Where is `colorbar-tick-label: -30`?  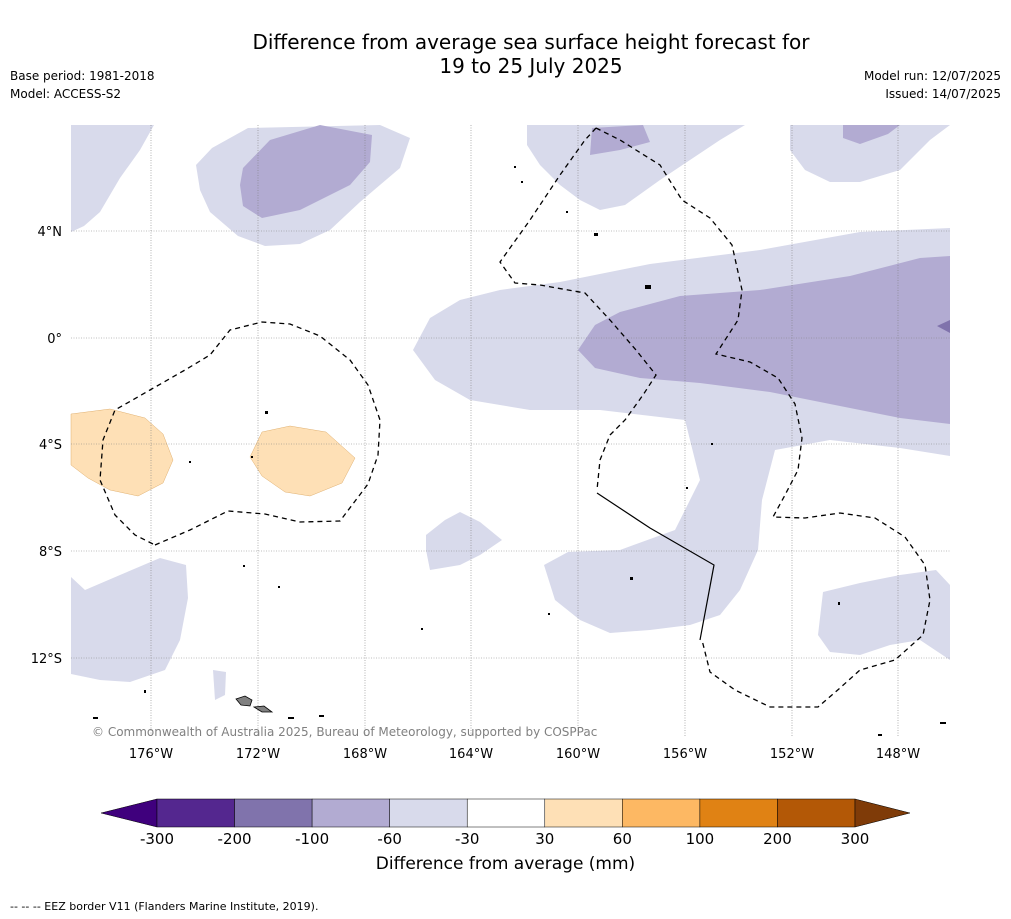 colorbar-tick-label: -30 is located at coordinates (467, 839).